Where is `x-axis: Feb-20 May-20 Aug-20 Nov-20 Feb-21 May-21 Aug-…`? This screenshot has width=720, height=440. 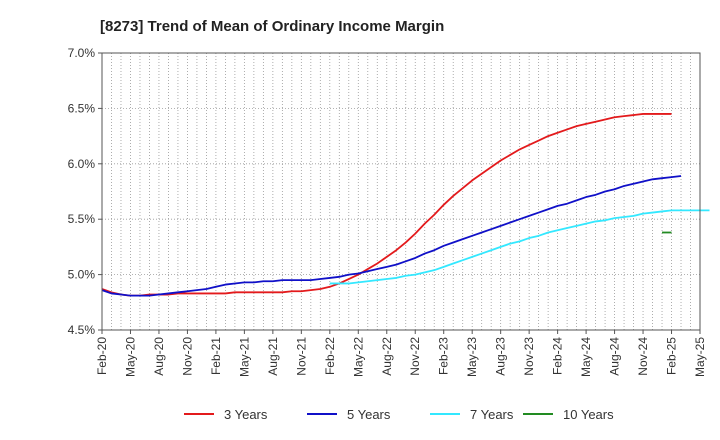 x-axis: Feb-20 May-20 Aug-20 Nov-20 Feb-21 May-21 Aug-… is located at coordinates (401, 353).